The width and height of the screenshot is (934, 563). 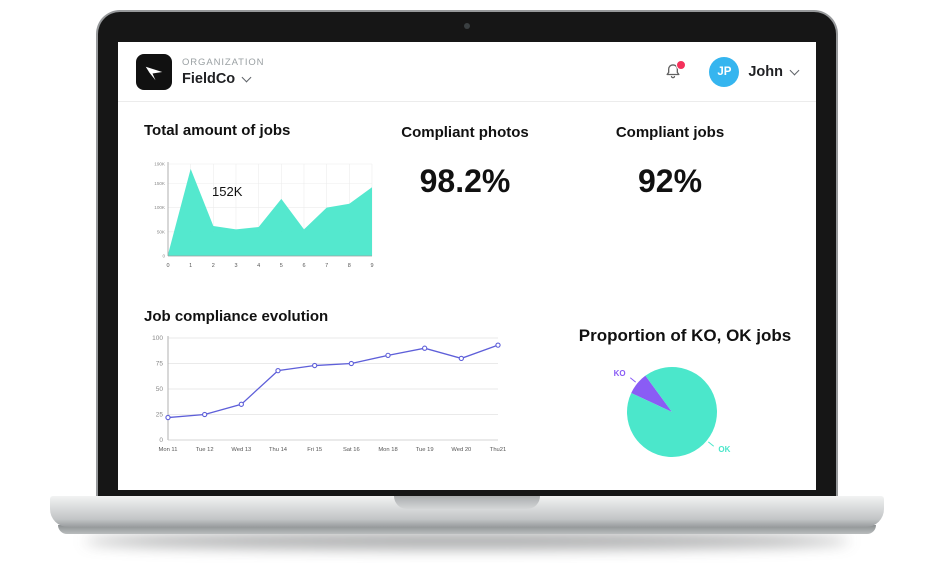 I want to click on svg-text: 100K, so click(x=160, y=207).